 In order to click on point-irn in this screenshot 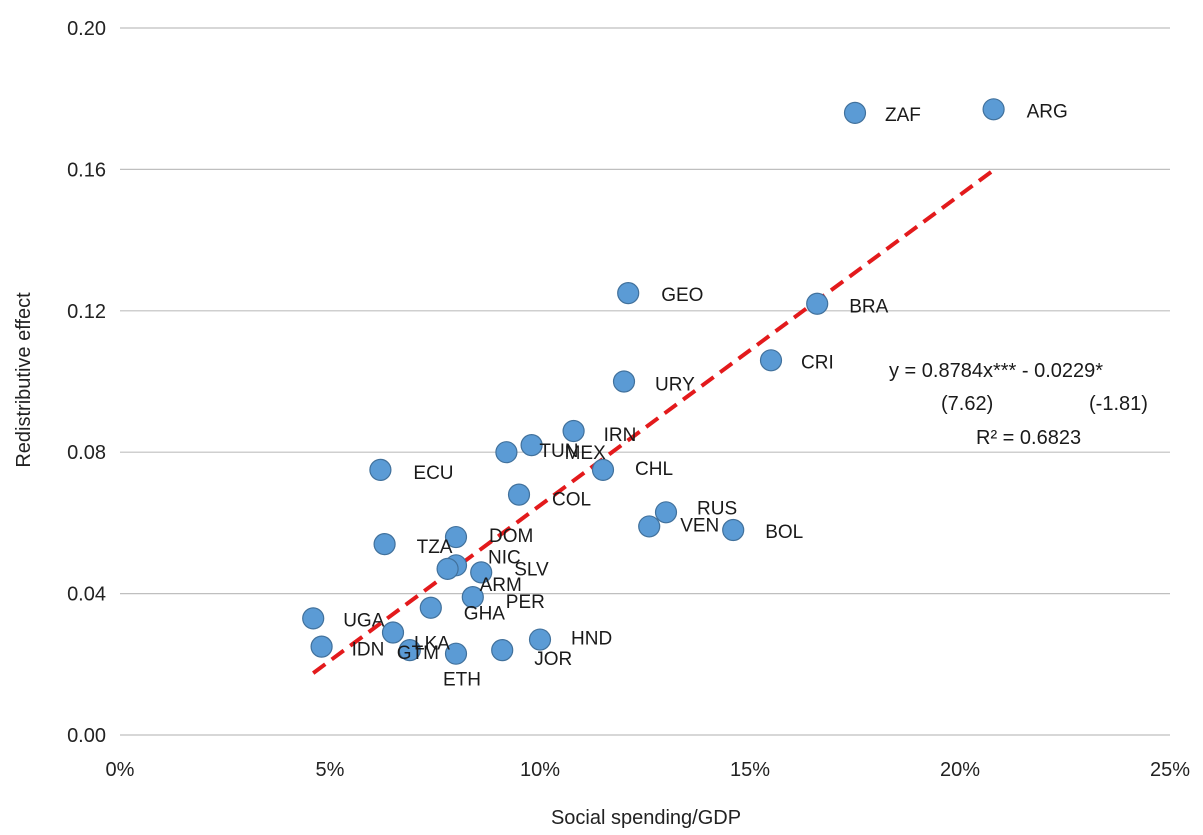, I will do `click(573, 431)`.